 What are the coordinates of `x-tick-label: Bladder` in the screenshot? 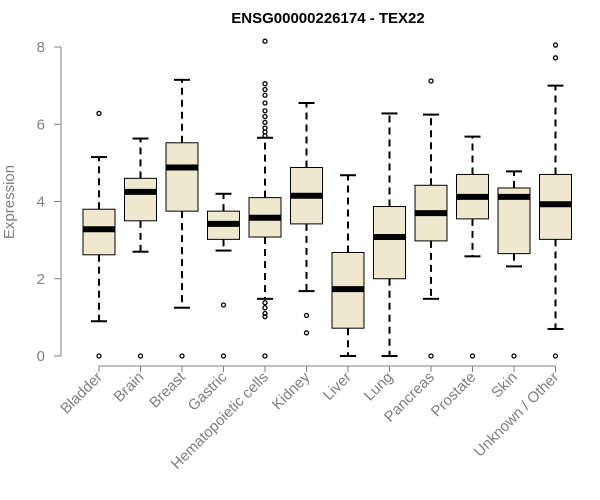 It's located at (81, 393).